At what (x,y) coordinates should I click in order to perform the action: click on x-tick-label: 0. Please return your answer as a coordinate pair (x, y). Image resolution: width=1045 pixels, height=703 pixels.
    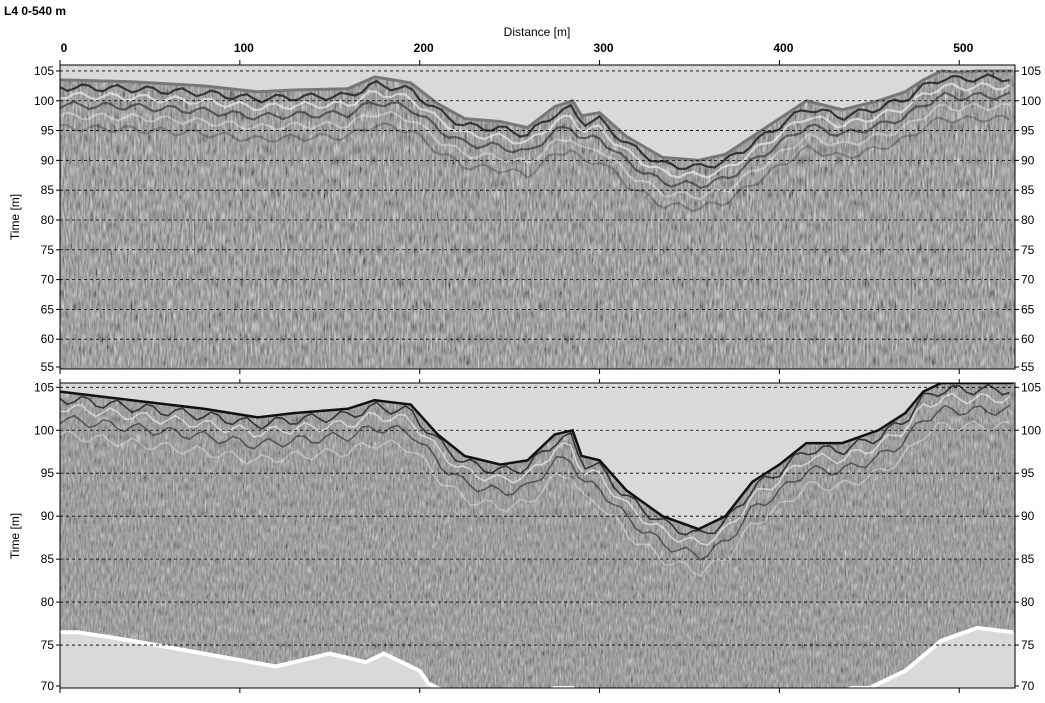
    Looking at the image, I should click on (64, 48).